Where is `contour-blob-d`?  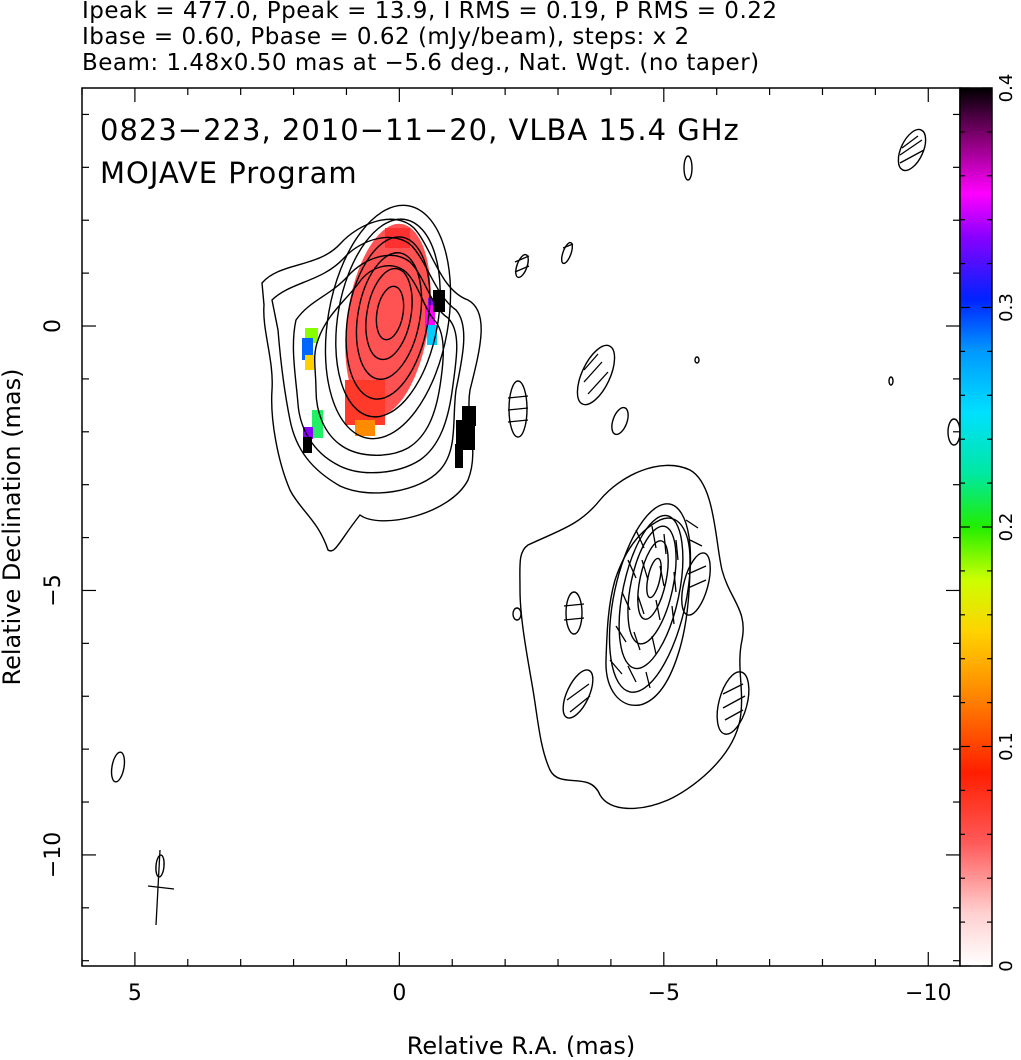
contour-blob-d is located at coordinates (620, 421).